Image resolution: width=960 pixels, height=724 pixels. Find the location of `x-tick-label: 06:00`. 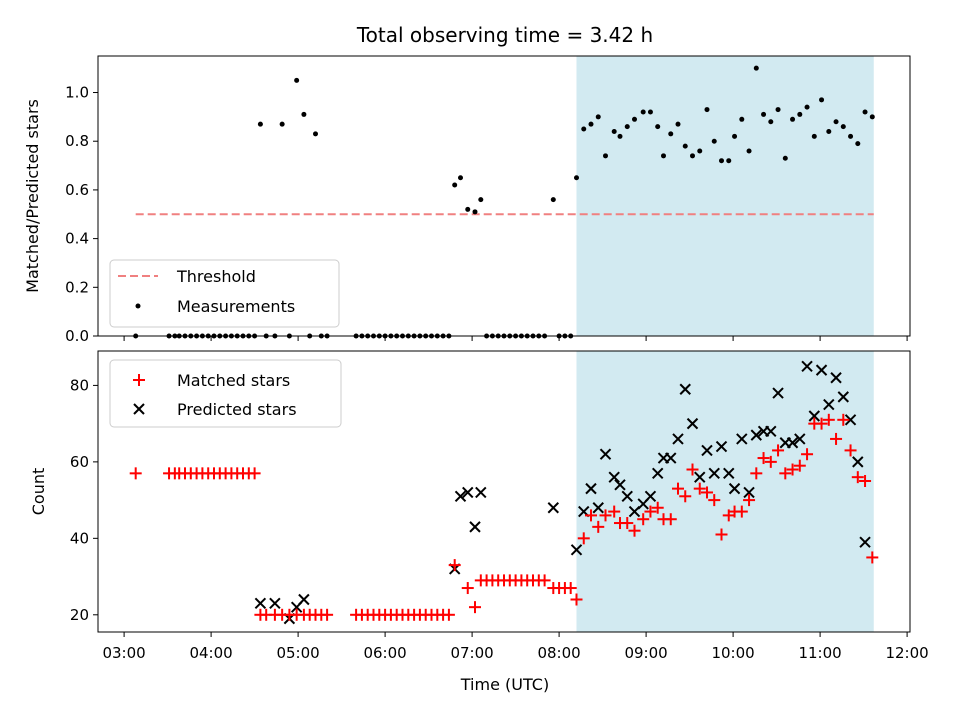

x-tick-label: 06:00 is located at coordinates (384, 653).